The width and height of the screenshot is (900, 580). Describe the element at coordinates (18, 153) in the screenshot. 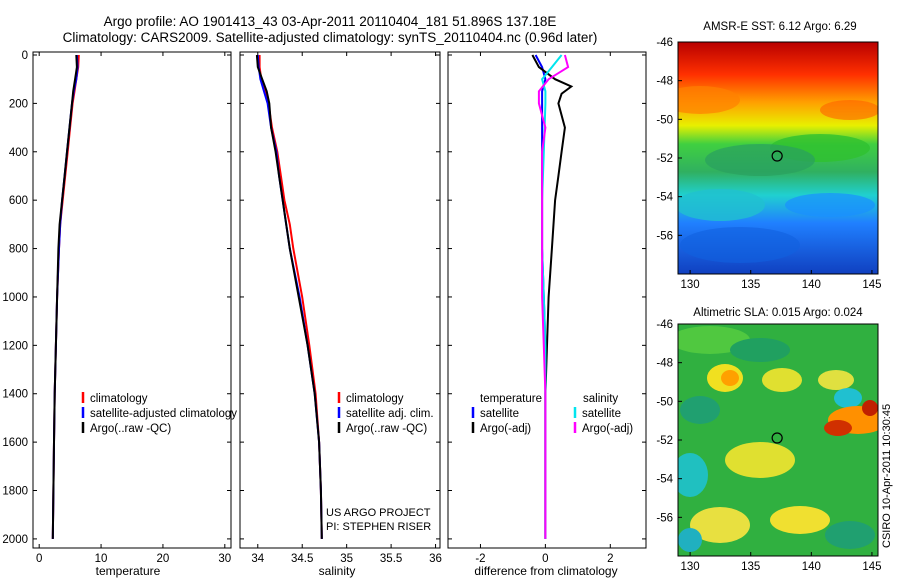

I see `y-tick-label: 400` at that location.